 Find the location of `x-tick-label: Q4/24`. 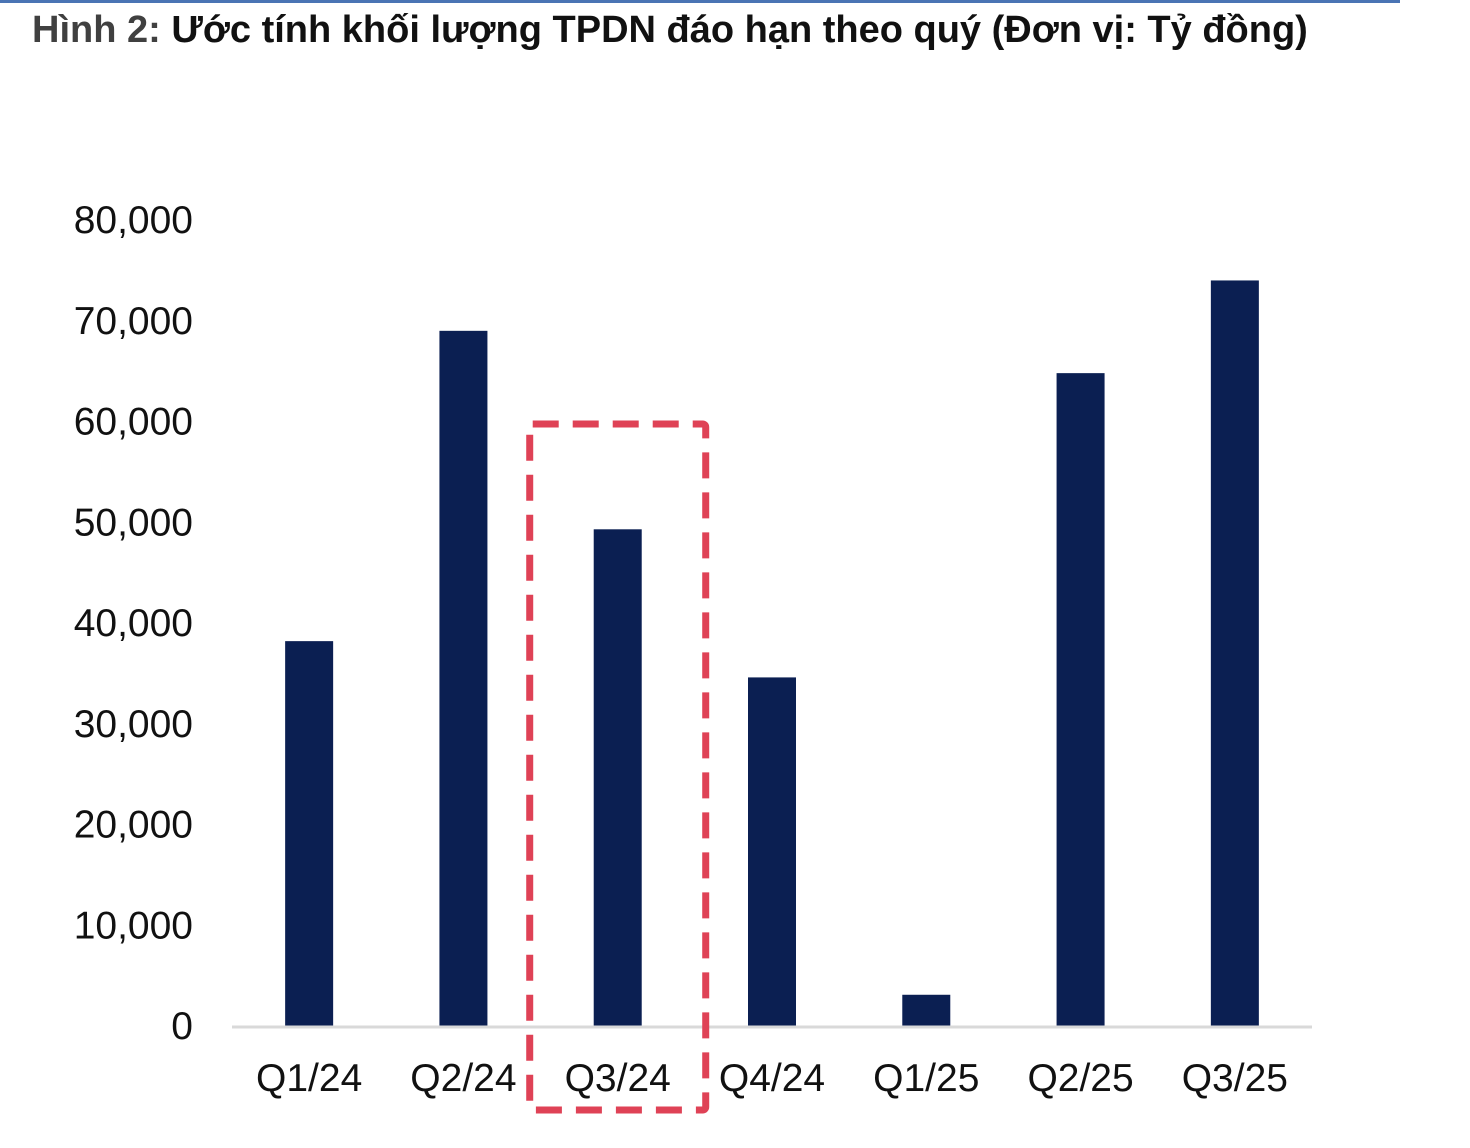

x-tick-label: Q4/24 is located at coordinates (772, 1078).